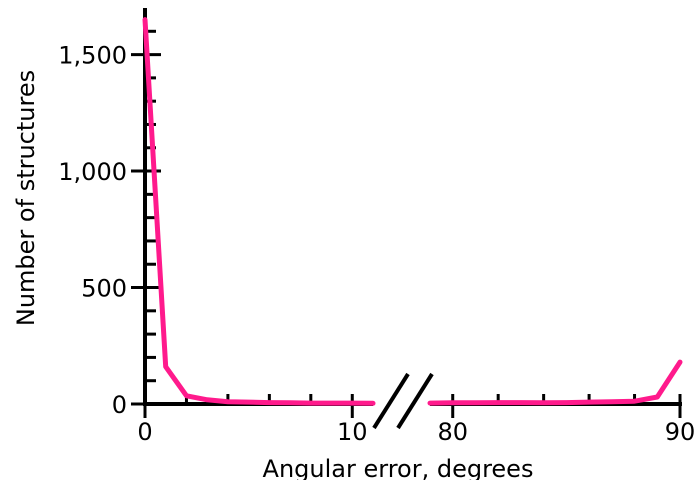  I want to click on y-axis-title: Number of structures, so click(26, 198).